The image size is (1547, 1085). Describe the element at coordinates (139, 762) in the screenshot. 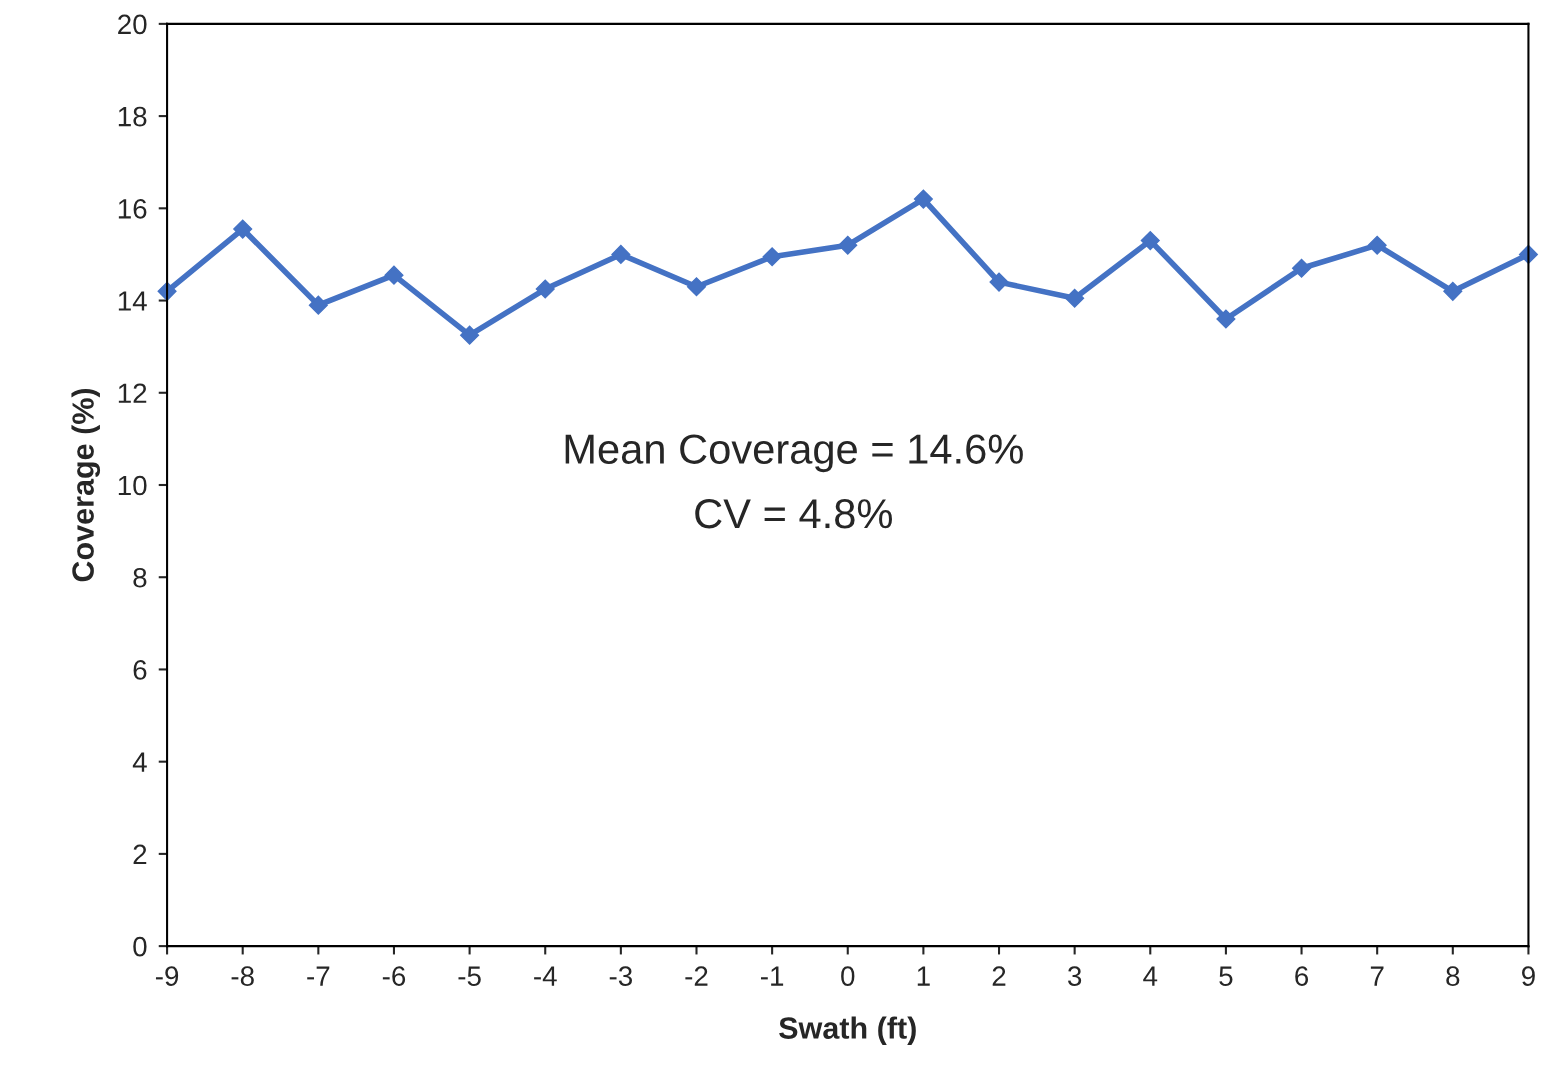

I see `y-tick-label: 4` at that location.